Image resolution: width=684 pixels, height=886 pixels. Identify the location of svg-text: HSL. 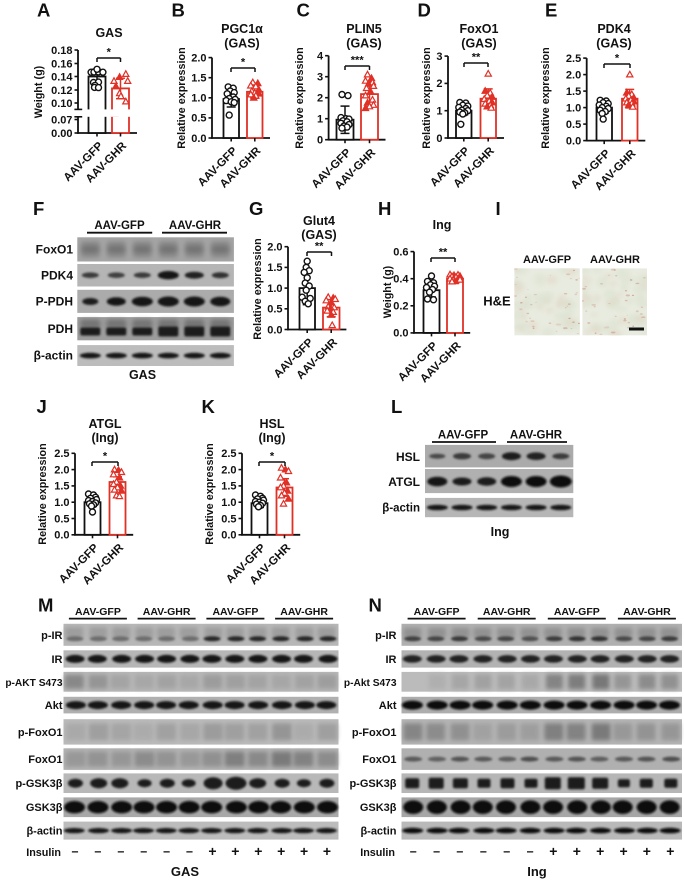
(272, 424).